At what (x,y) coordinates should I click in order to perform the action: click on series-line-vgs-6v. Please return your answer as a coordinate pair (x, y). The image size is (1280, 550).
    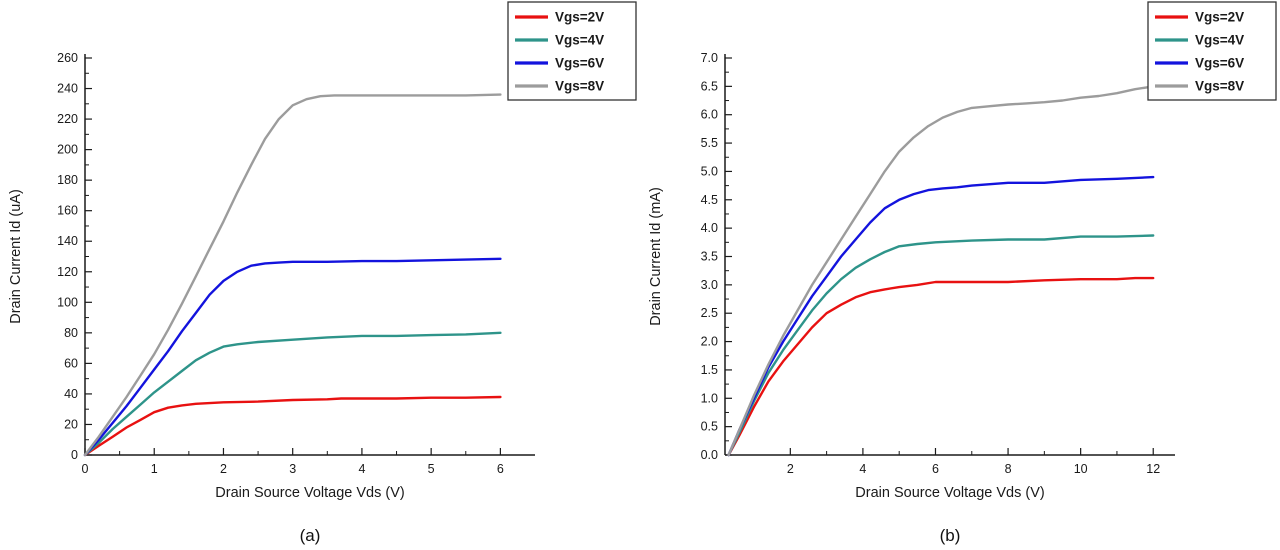
    Looking at the image, I should click on (292, 357).